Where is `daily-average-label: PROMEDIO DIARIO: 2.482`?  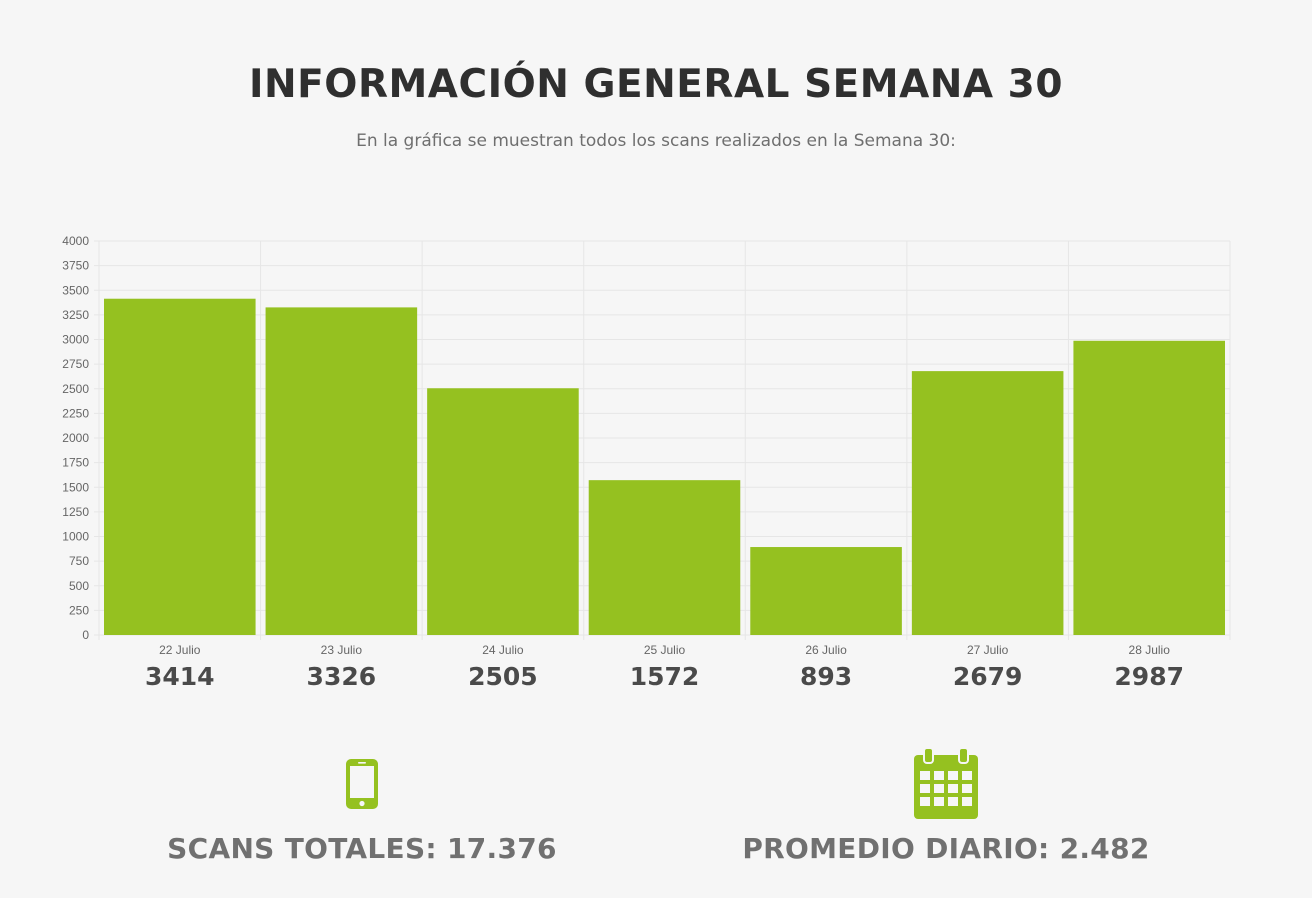 daily-average-label: PROMEDIO DIARIO: 2.482 is located at coordinates (946, 848).